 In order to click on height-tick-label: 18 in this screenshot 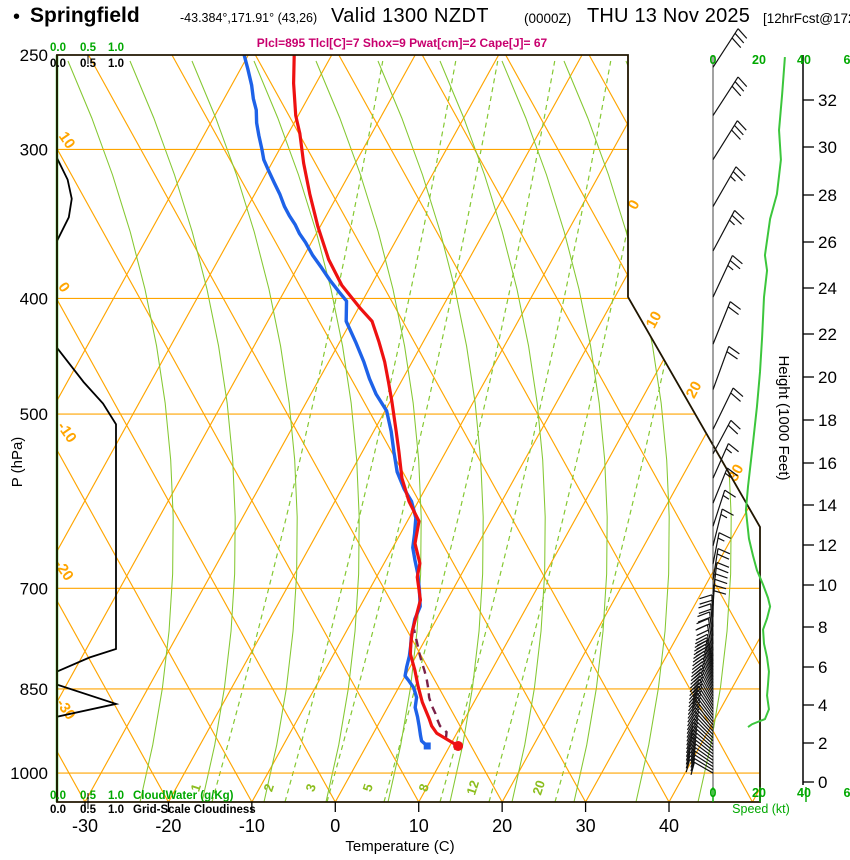, I will do `click(827, 420)`.